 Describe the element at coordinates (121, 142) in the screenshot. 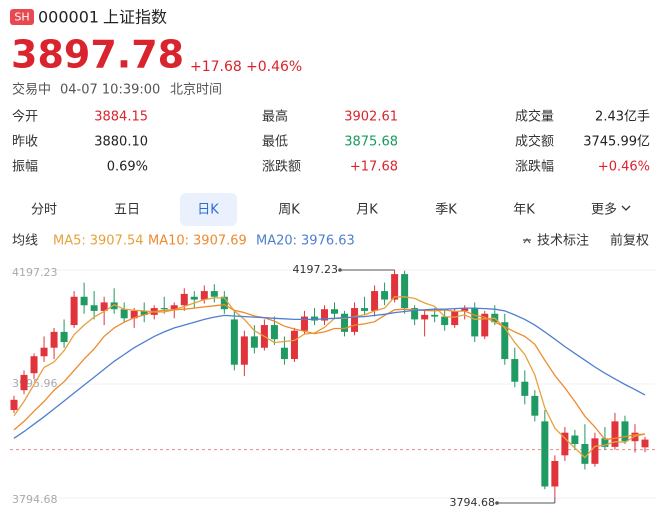

I see `stat-value: 3880.10` at that location.